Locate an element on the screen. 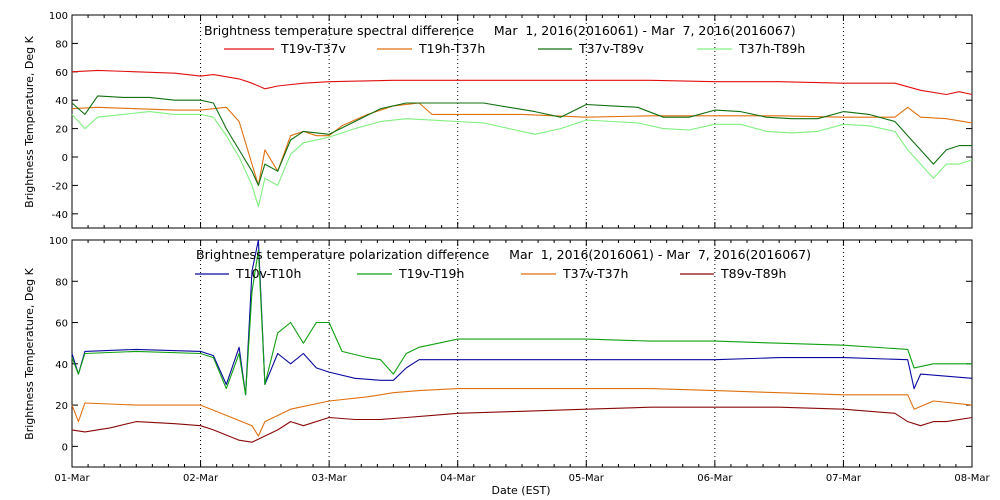  legend: T19v-T37v T19h-T37h T37v-T89v T37h-T89h is located at coordinates (514, 48).